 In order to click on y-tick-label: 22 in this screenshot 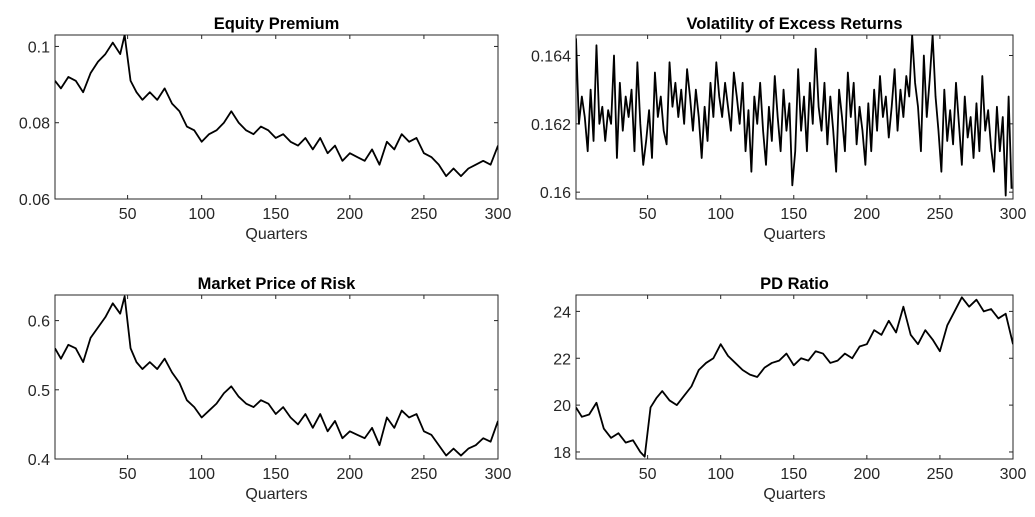, I will do `click(562, 359)`.